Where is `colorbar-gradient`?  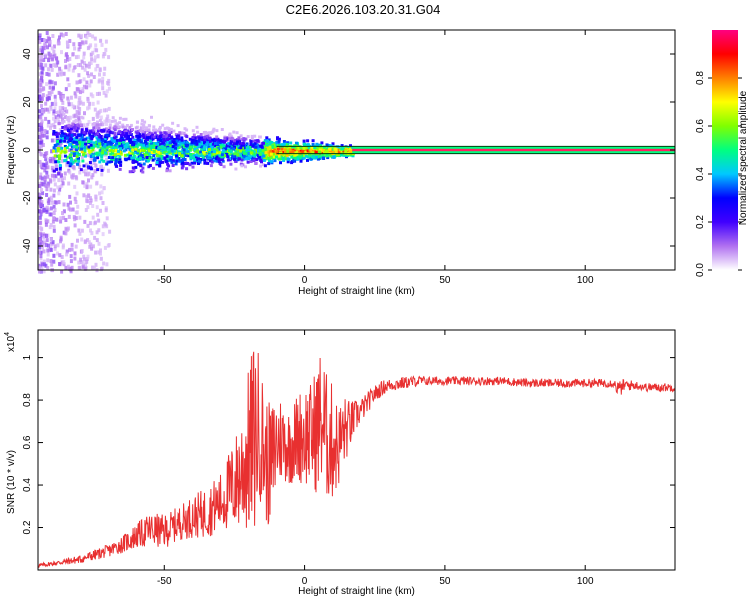
colorbar-gradient is located at coordinates (725, 150).